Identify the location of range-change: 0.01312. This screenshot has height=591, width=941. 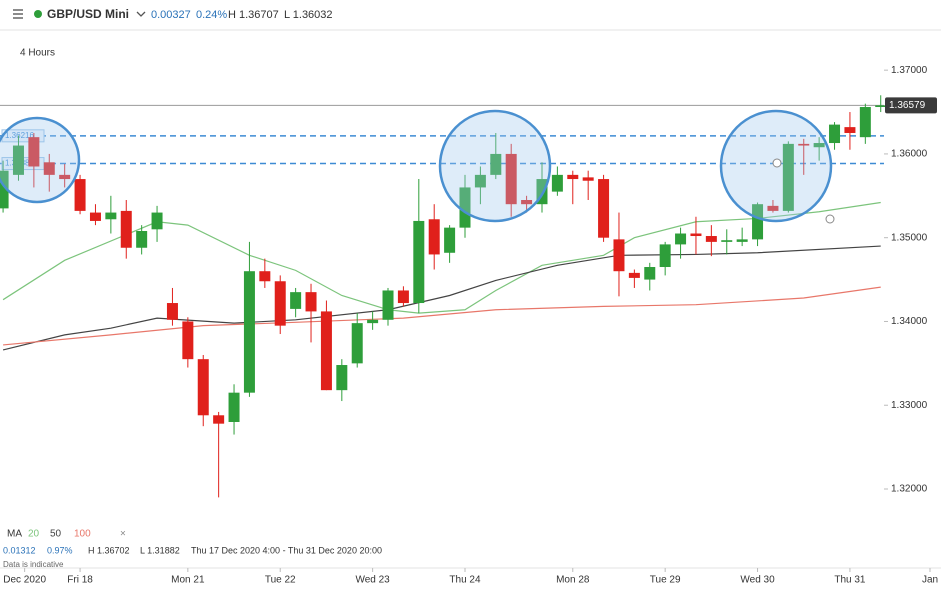
(19, 550).